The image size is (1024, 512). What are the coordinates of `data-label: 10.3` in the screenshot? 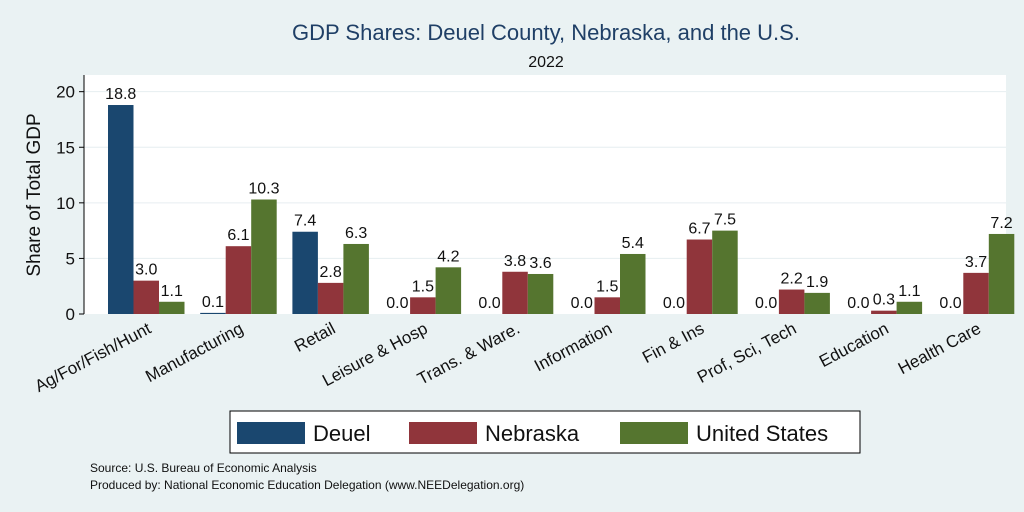 It's located at (263, 189).